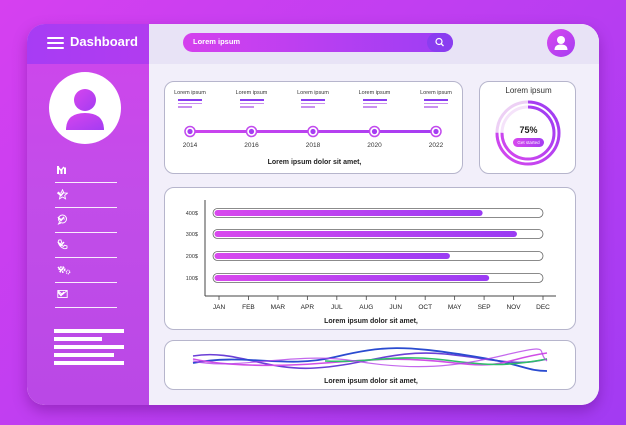 The image size is (626, 425). Describe the element at coordinates (190, 145) in the screenshot. I see `timeline-year: 2014` at that location.